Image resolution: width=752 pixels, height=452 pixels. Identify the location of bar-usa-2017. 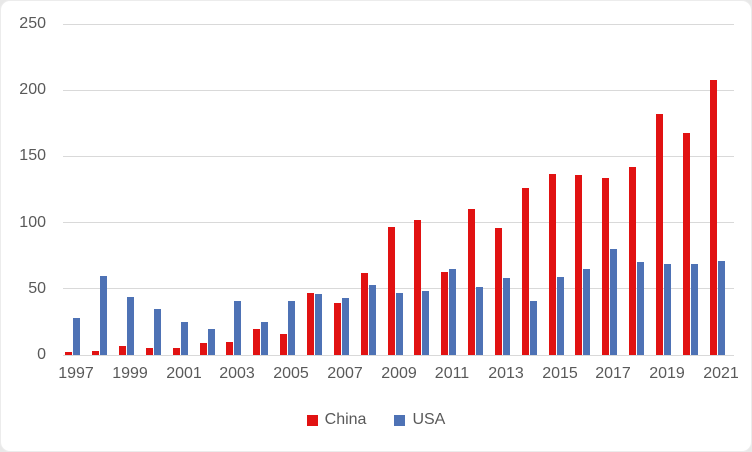
(613, 302).